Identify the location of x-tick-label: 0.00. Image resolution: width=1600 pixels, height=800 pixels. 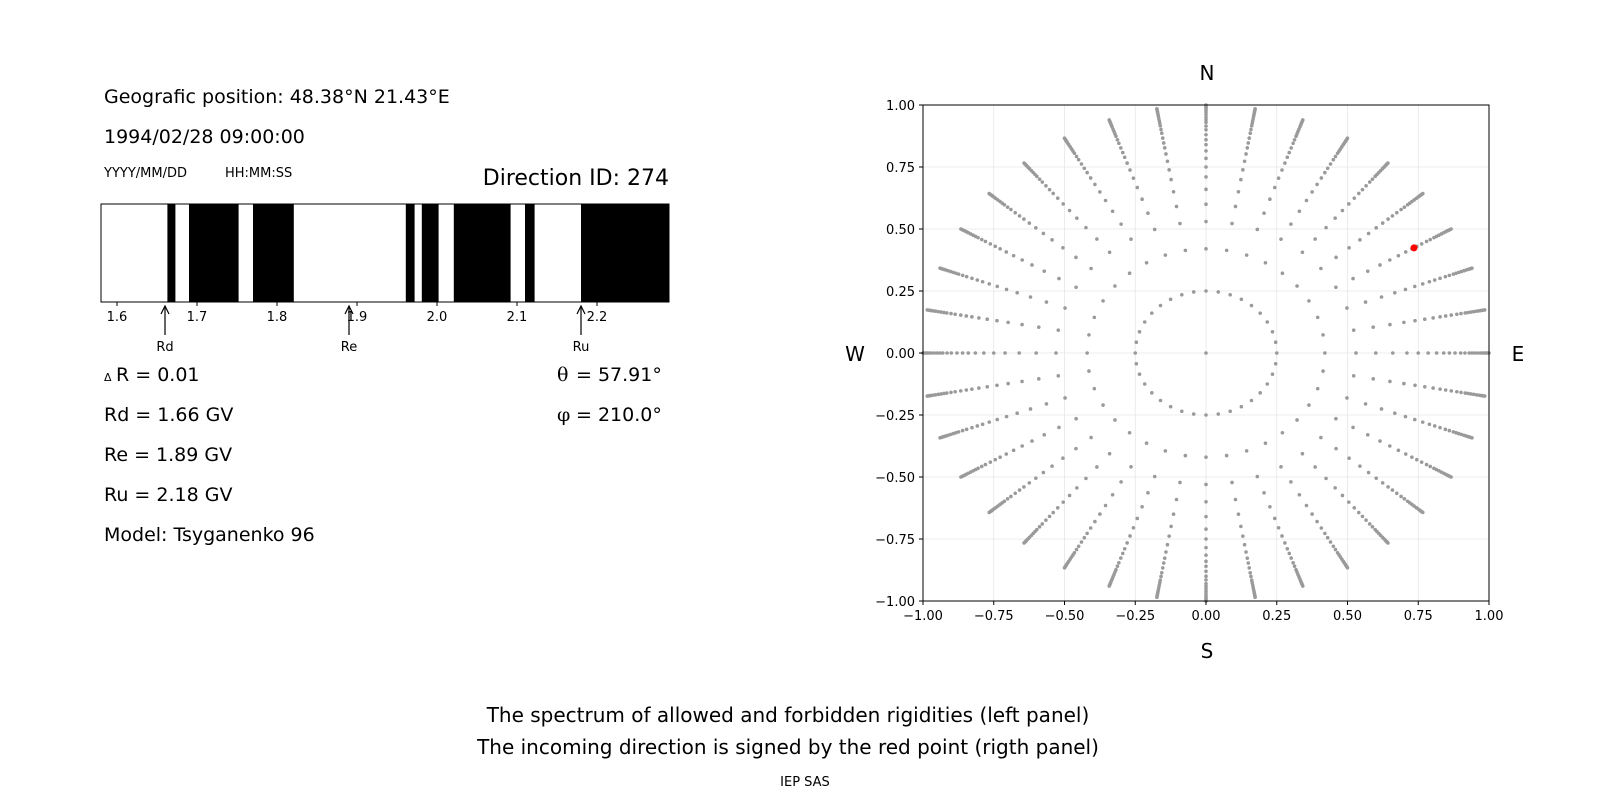
(1206, 616).